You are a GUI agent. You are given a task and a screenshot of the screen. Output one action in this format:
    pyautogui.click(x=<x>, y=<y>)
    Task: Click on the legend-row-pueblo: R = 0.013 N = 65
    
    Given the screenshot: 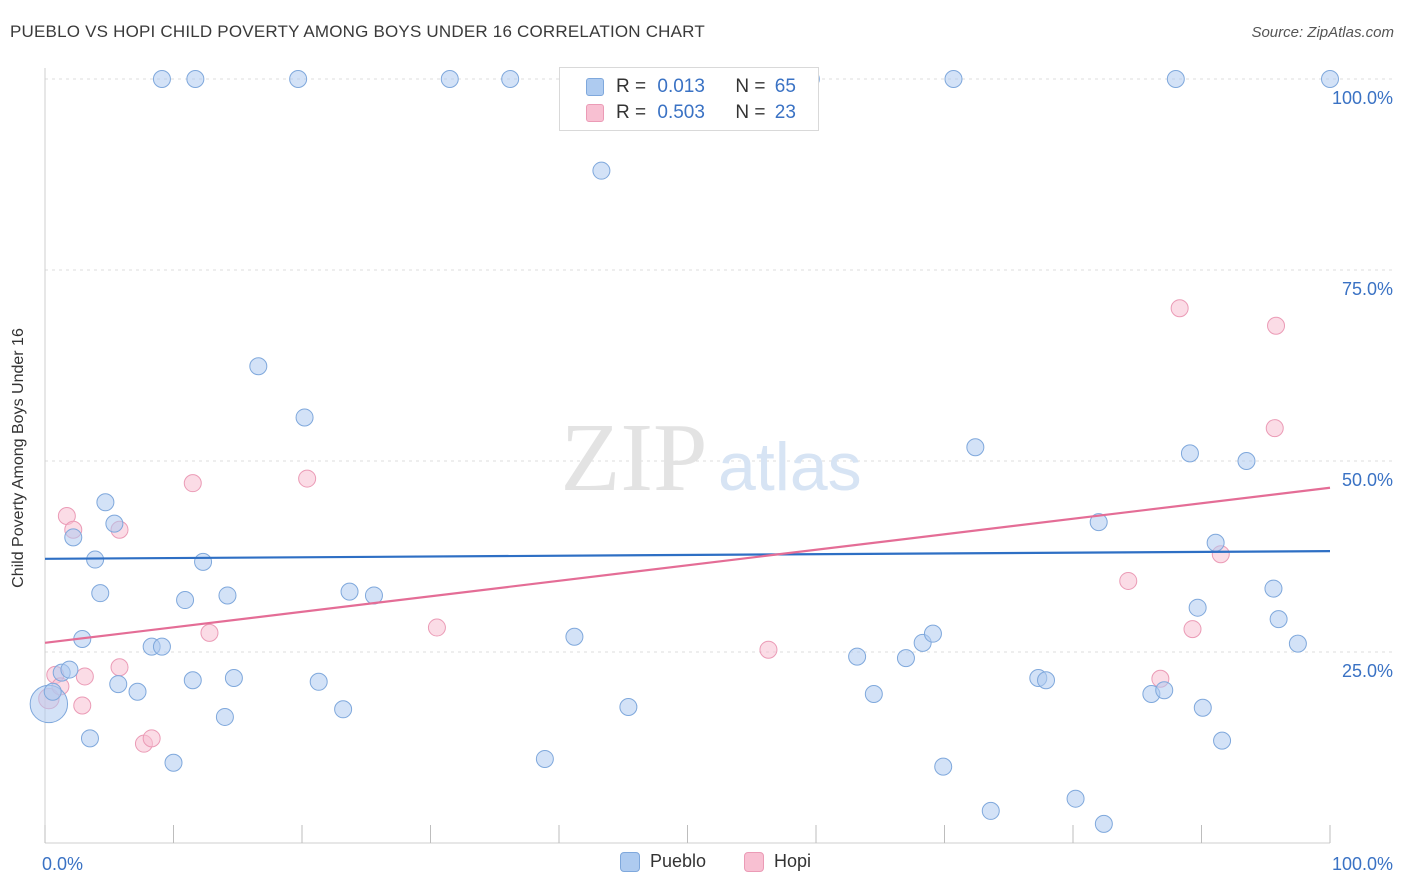 What is the action you would take?
    pyautogui.click(x=691, y=87)
    